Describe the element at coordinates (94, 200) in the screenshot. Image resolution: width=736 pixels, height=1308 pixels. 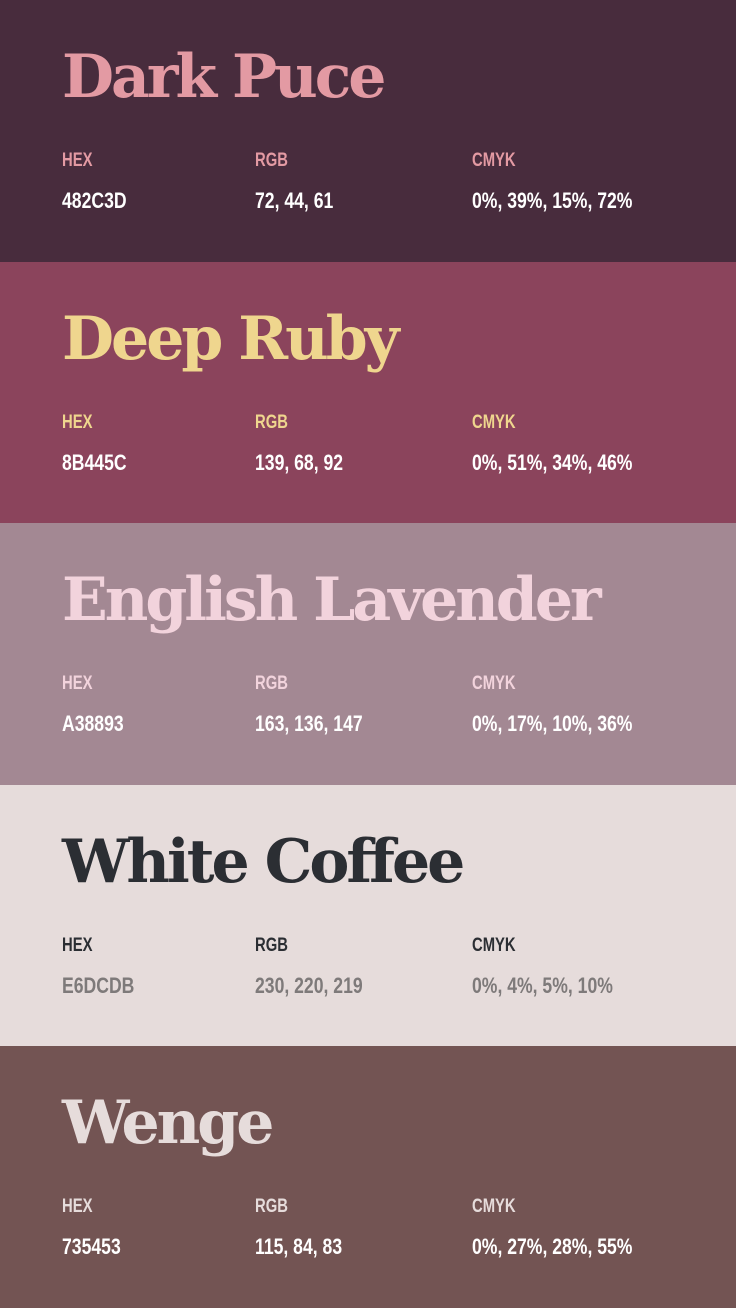
I see `hex-value: 482C3D` at that location.